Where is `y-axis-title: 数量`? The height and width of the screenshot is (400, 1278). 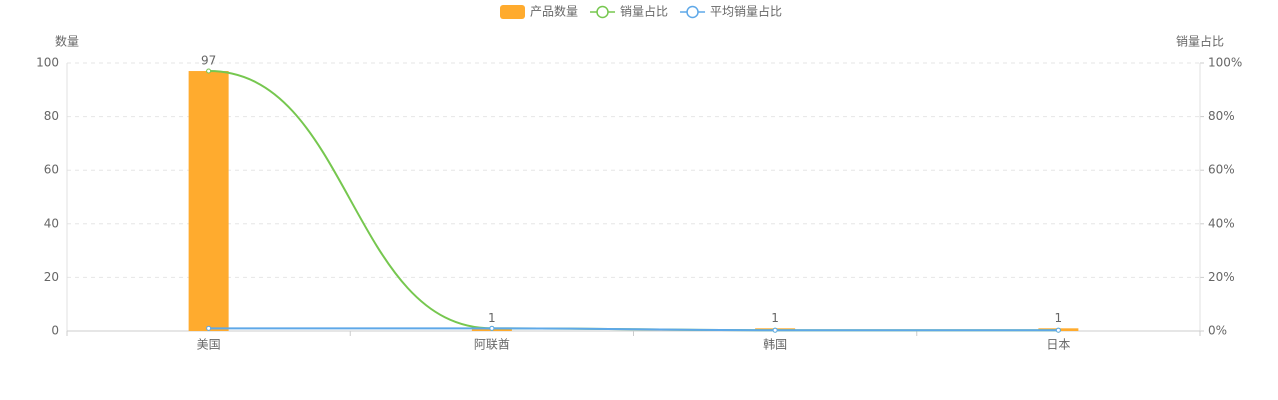 y-axis-title: 数量 is located at coordinates (67, 41).